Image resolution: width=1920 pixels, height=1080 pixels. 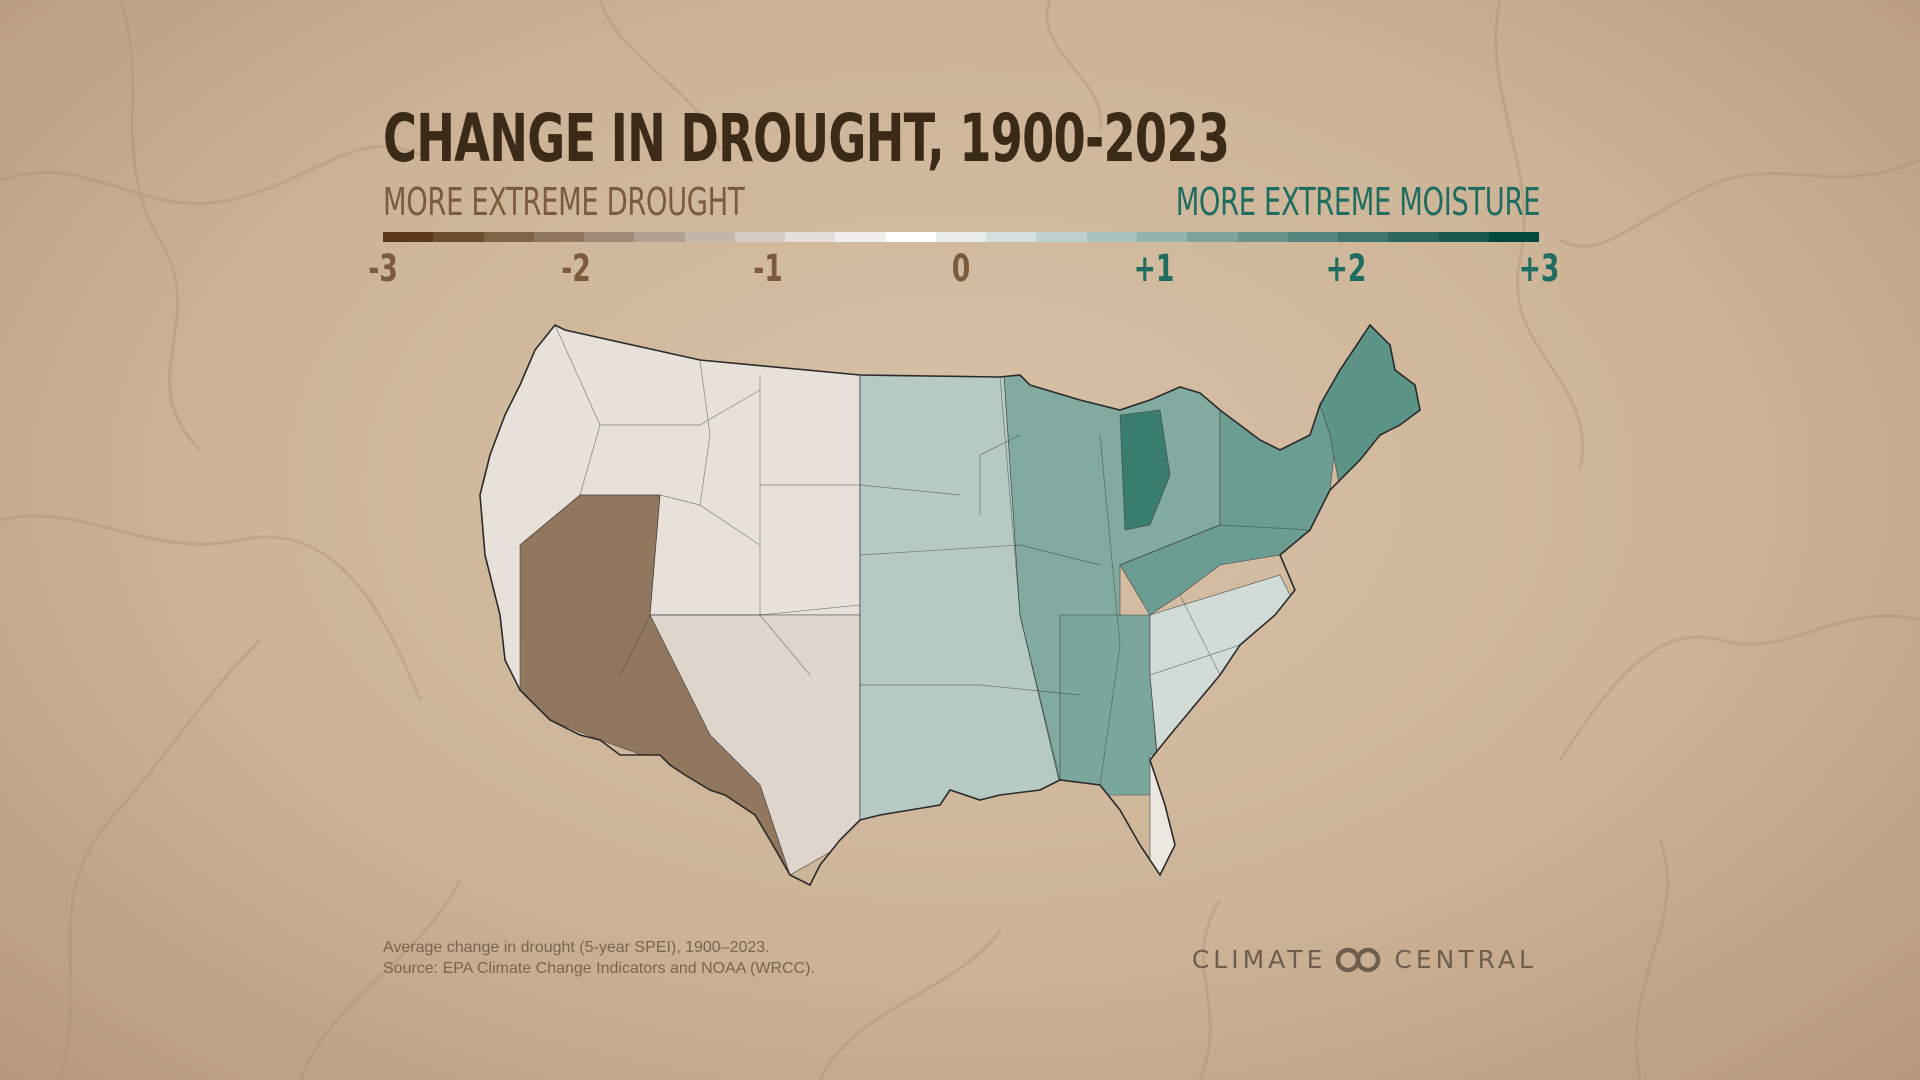 What do you see at coordinates (1225, 680) in the screenshot?
I see `map-region-southeast` at bounding box center [1225, 680].